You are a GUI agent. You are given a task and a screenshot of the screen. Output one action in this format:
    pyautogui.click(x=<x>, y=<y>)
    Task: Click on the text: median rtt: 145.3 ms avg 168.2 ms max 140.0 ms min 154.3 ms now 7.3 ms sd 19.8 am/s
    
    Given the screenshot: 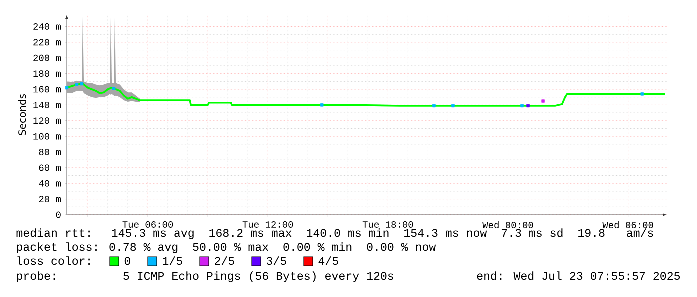 What is the action you would take?
    pyautogui.click(x=335, y=234)
    